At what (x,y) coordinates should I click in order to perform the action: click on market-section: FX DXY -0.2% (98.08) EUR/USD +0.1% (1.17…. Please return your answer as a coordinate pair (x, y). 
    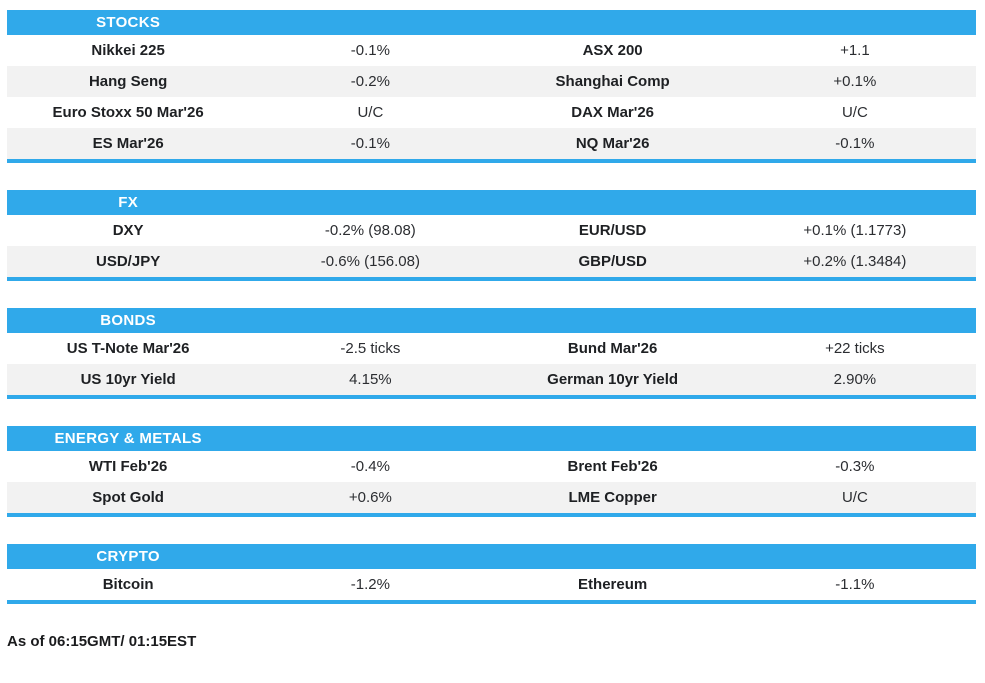
    Looking at the image, I should click on (491, 235).